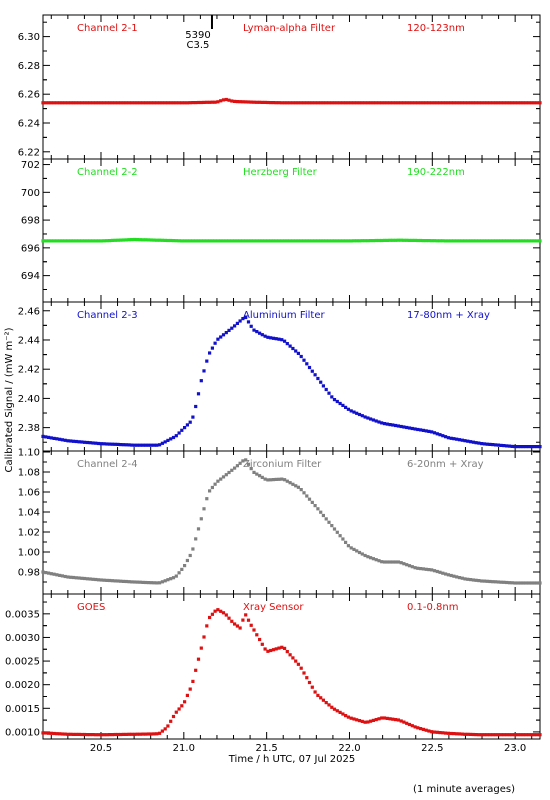 This screenshot has height=800, width=550. I want to click on y-tick-label: 0.0025, so click(22, 662).